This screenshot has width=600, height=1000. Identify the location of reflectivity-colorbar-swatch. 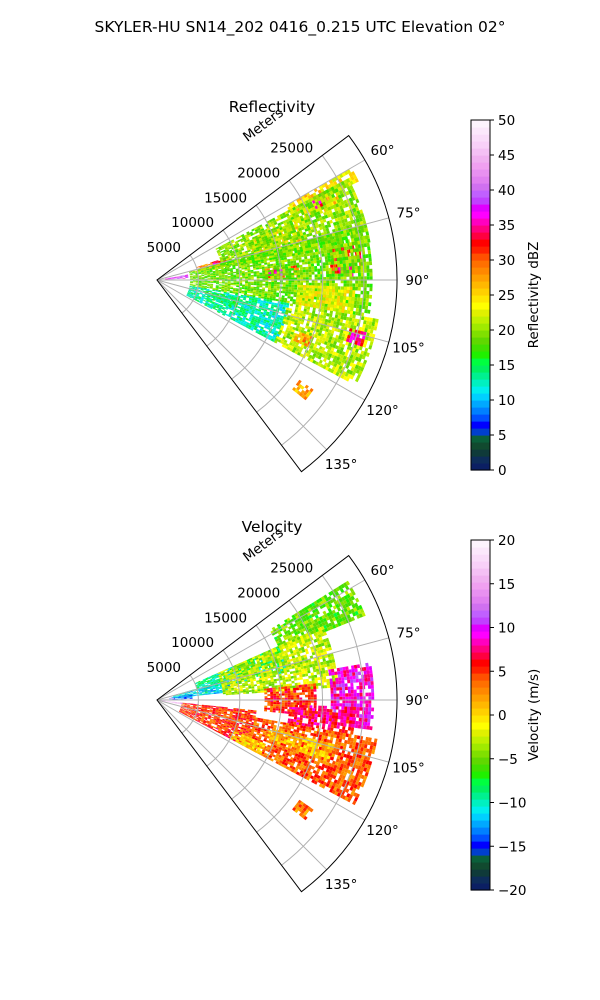
(480, 131).